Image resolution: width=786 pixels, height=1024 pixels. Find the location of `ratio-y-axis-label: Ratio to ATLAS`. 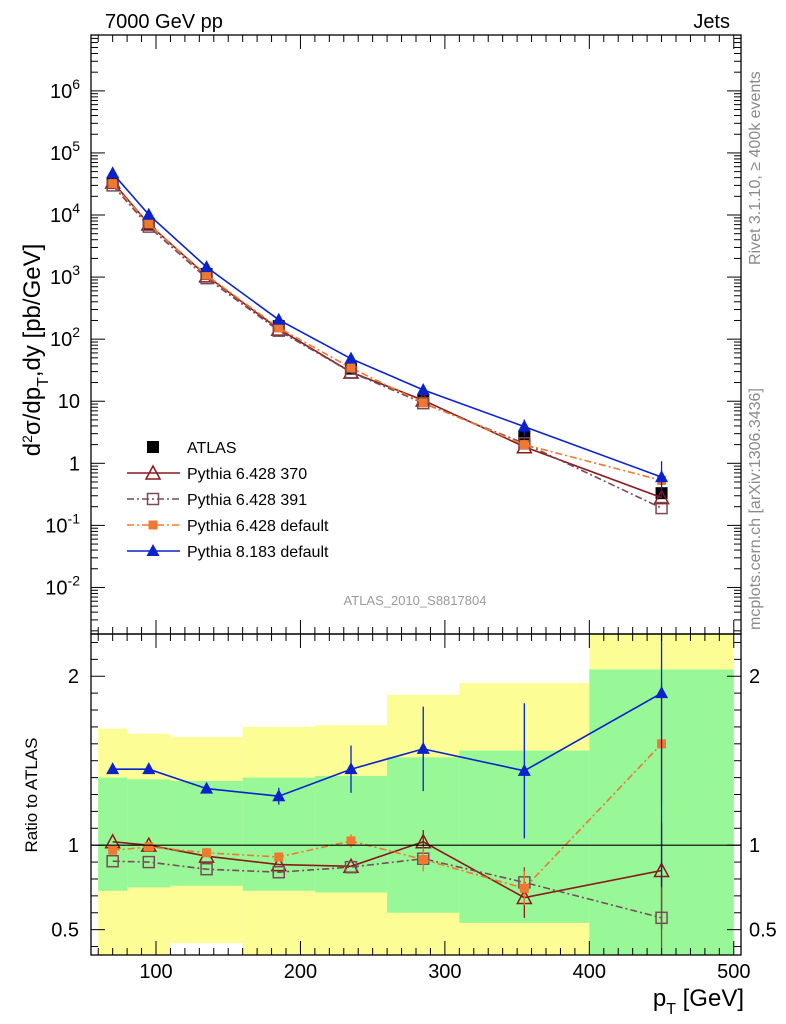

ratio-y-axis-label: Ratio to ATLAS is located at coordinates (31, 795).